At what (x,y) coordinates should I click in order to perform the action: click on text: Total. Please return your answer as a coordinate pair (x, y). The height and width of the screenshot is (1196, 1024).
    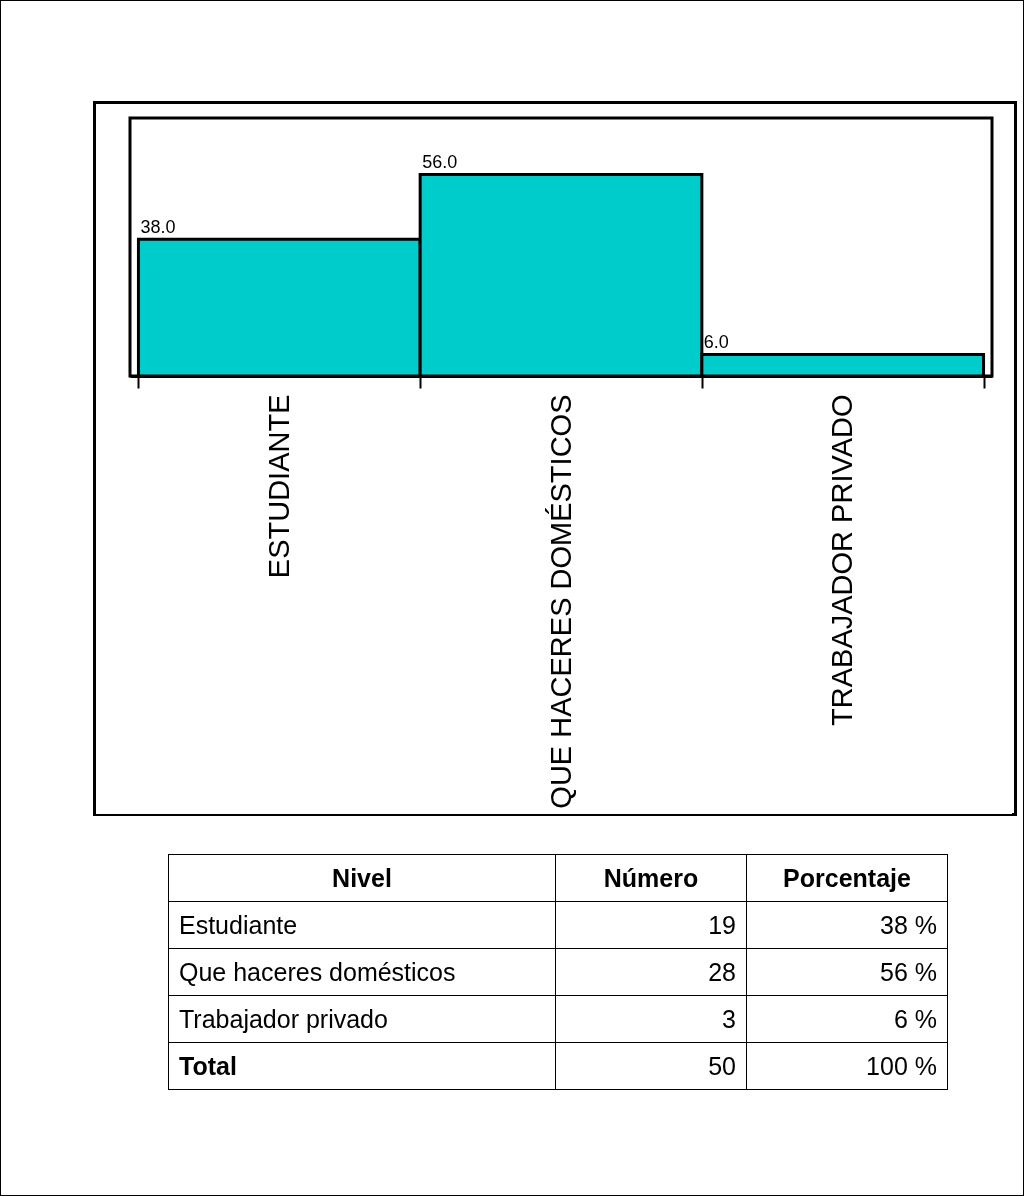
    Looking at the image, I should click on (208, 1065).